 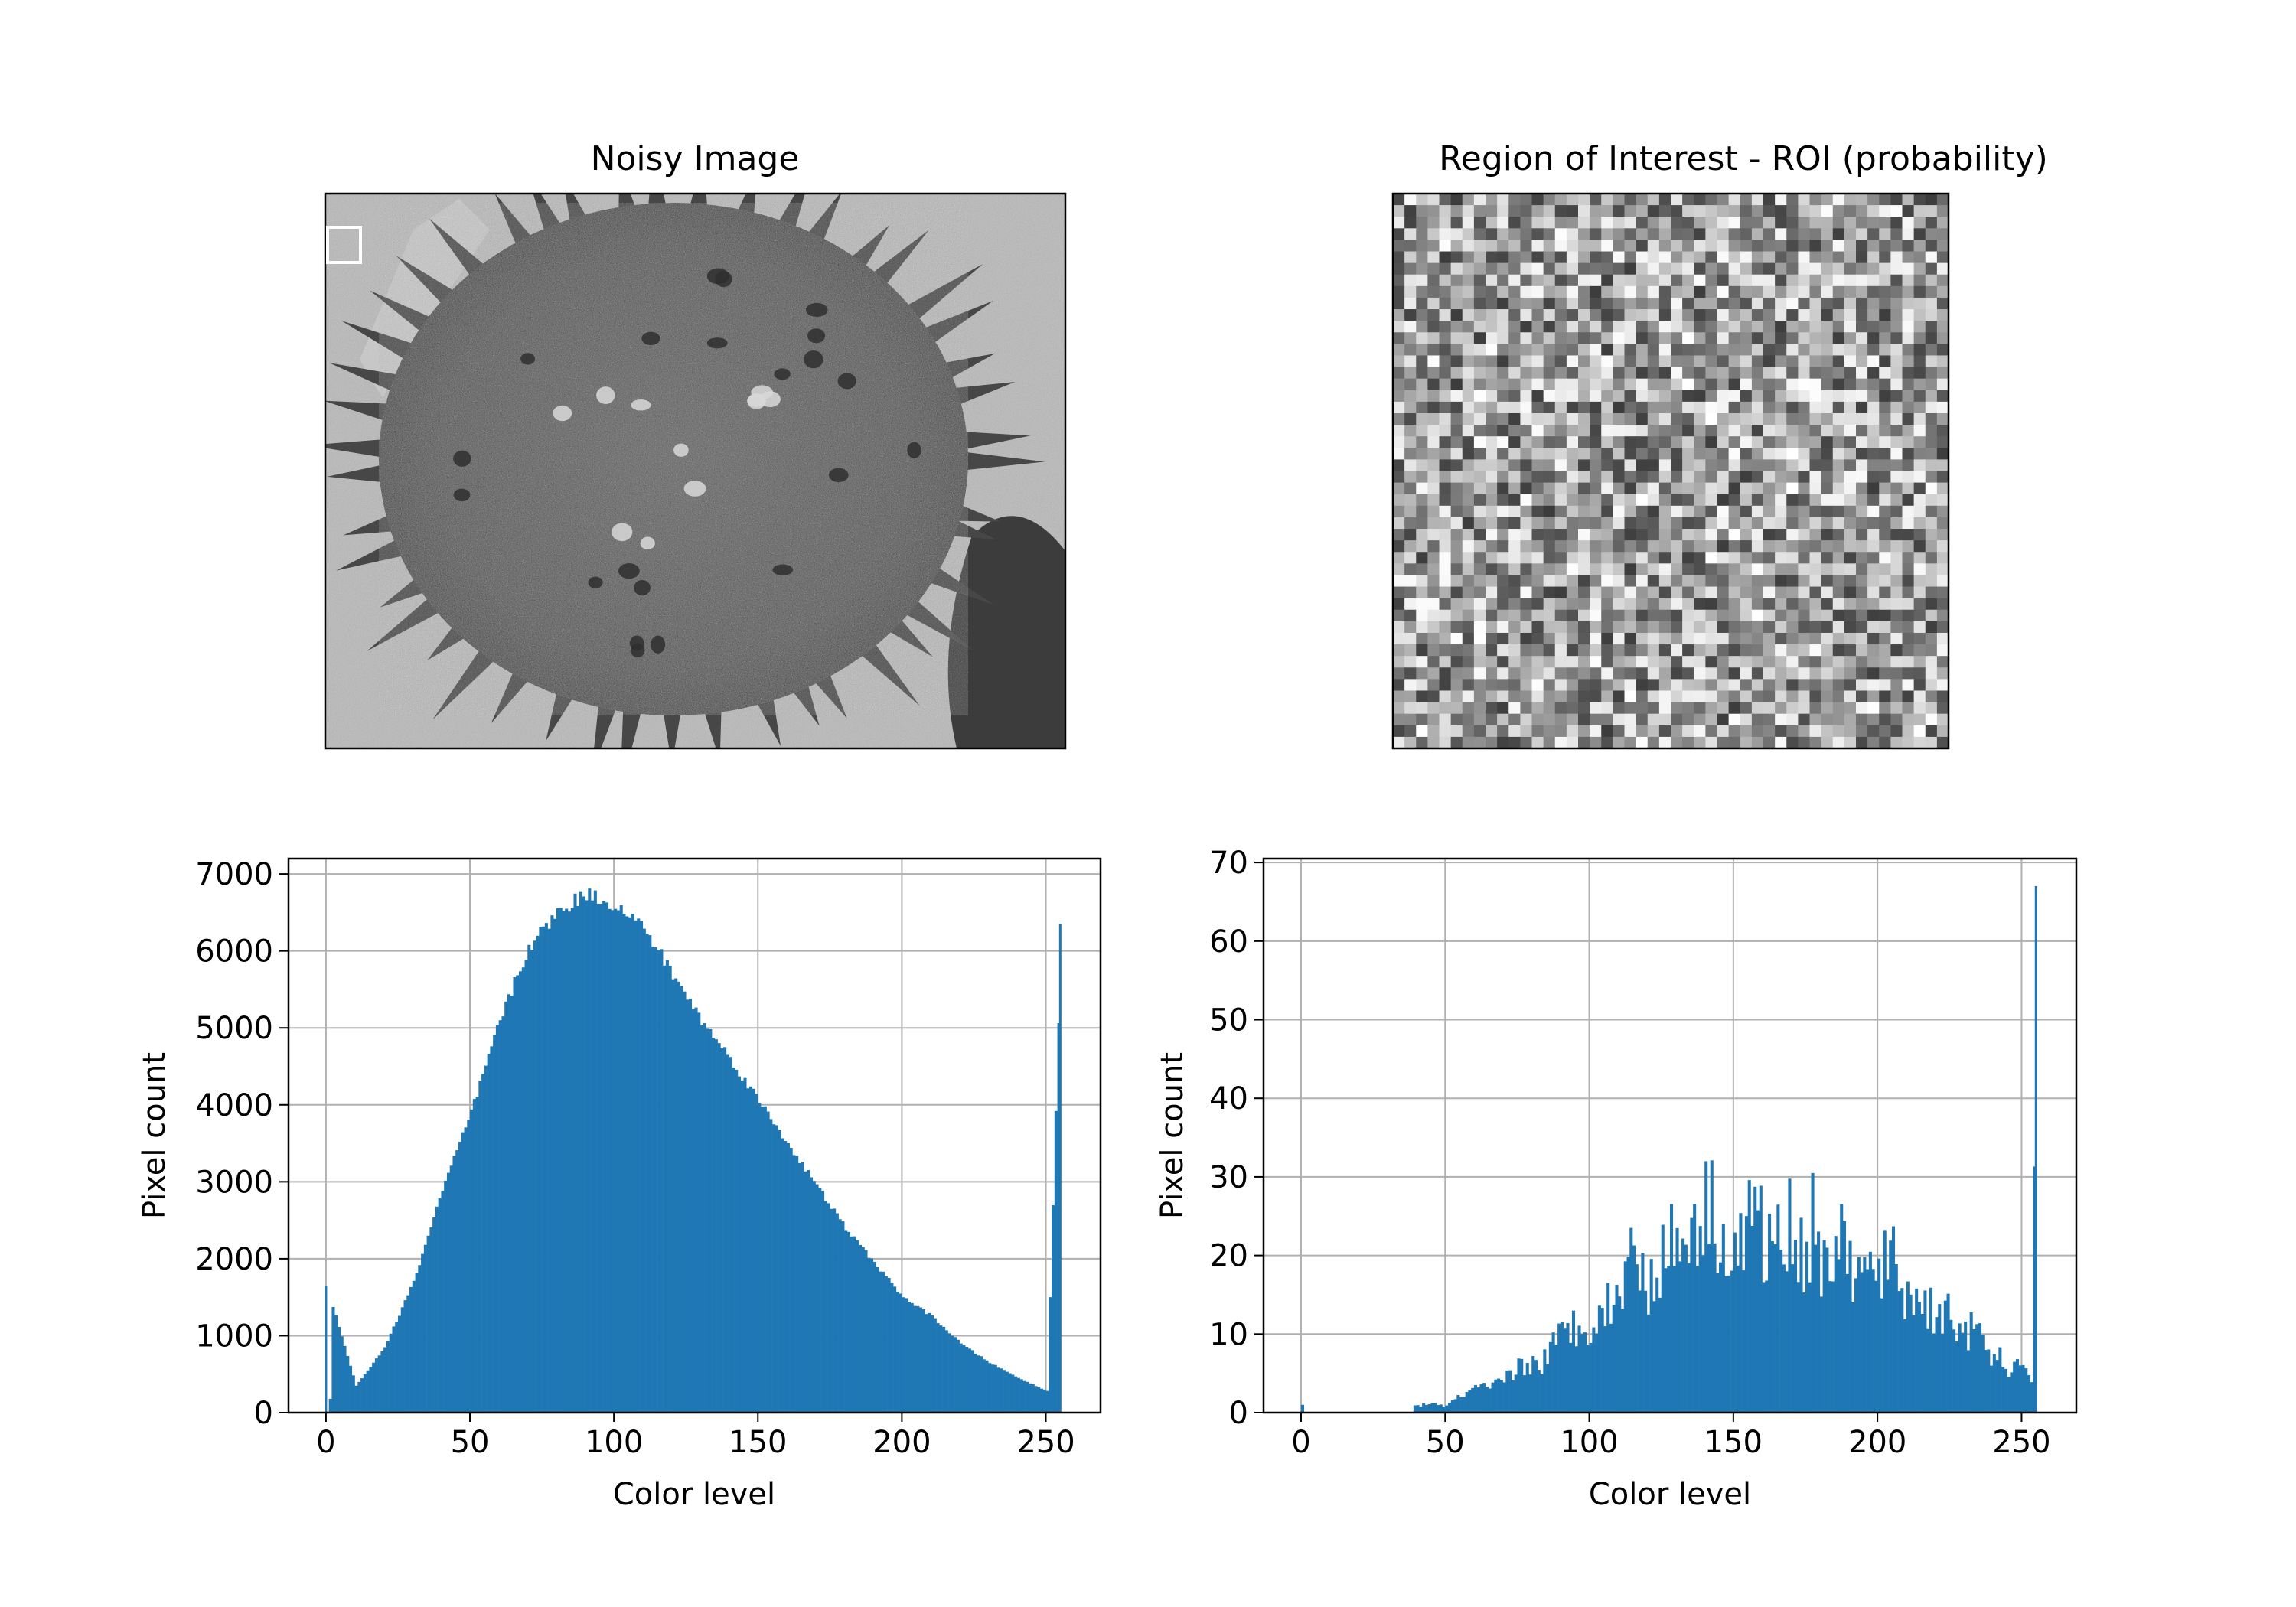 I want to click on roi-panel: Region of Interest - ROI (probability), so click(x=1719, y=444).